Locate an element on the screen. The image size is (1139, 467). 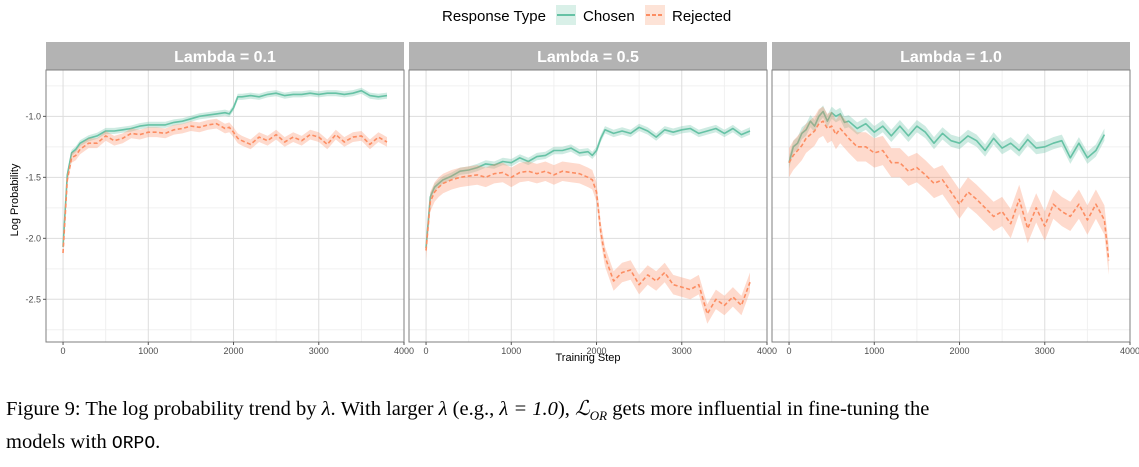
caption-text: (e.g., is located at coordinates (473, 409).